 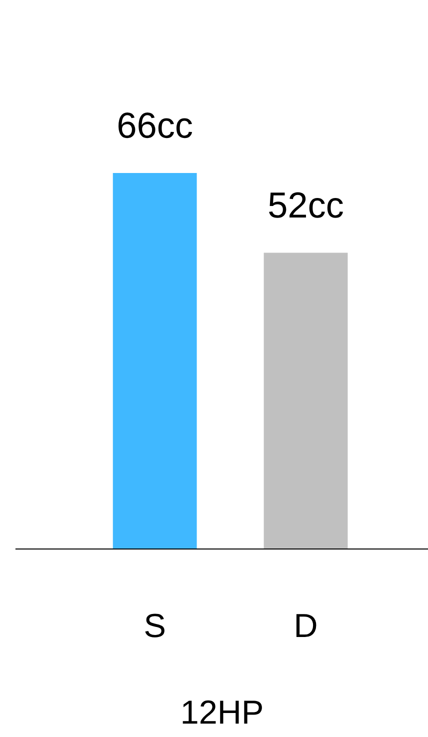 I want to click on data-label: 66cc, so click(x=155, y=125).